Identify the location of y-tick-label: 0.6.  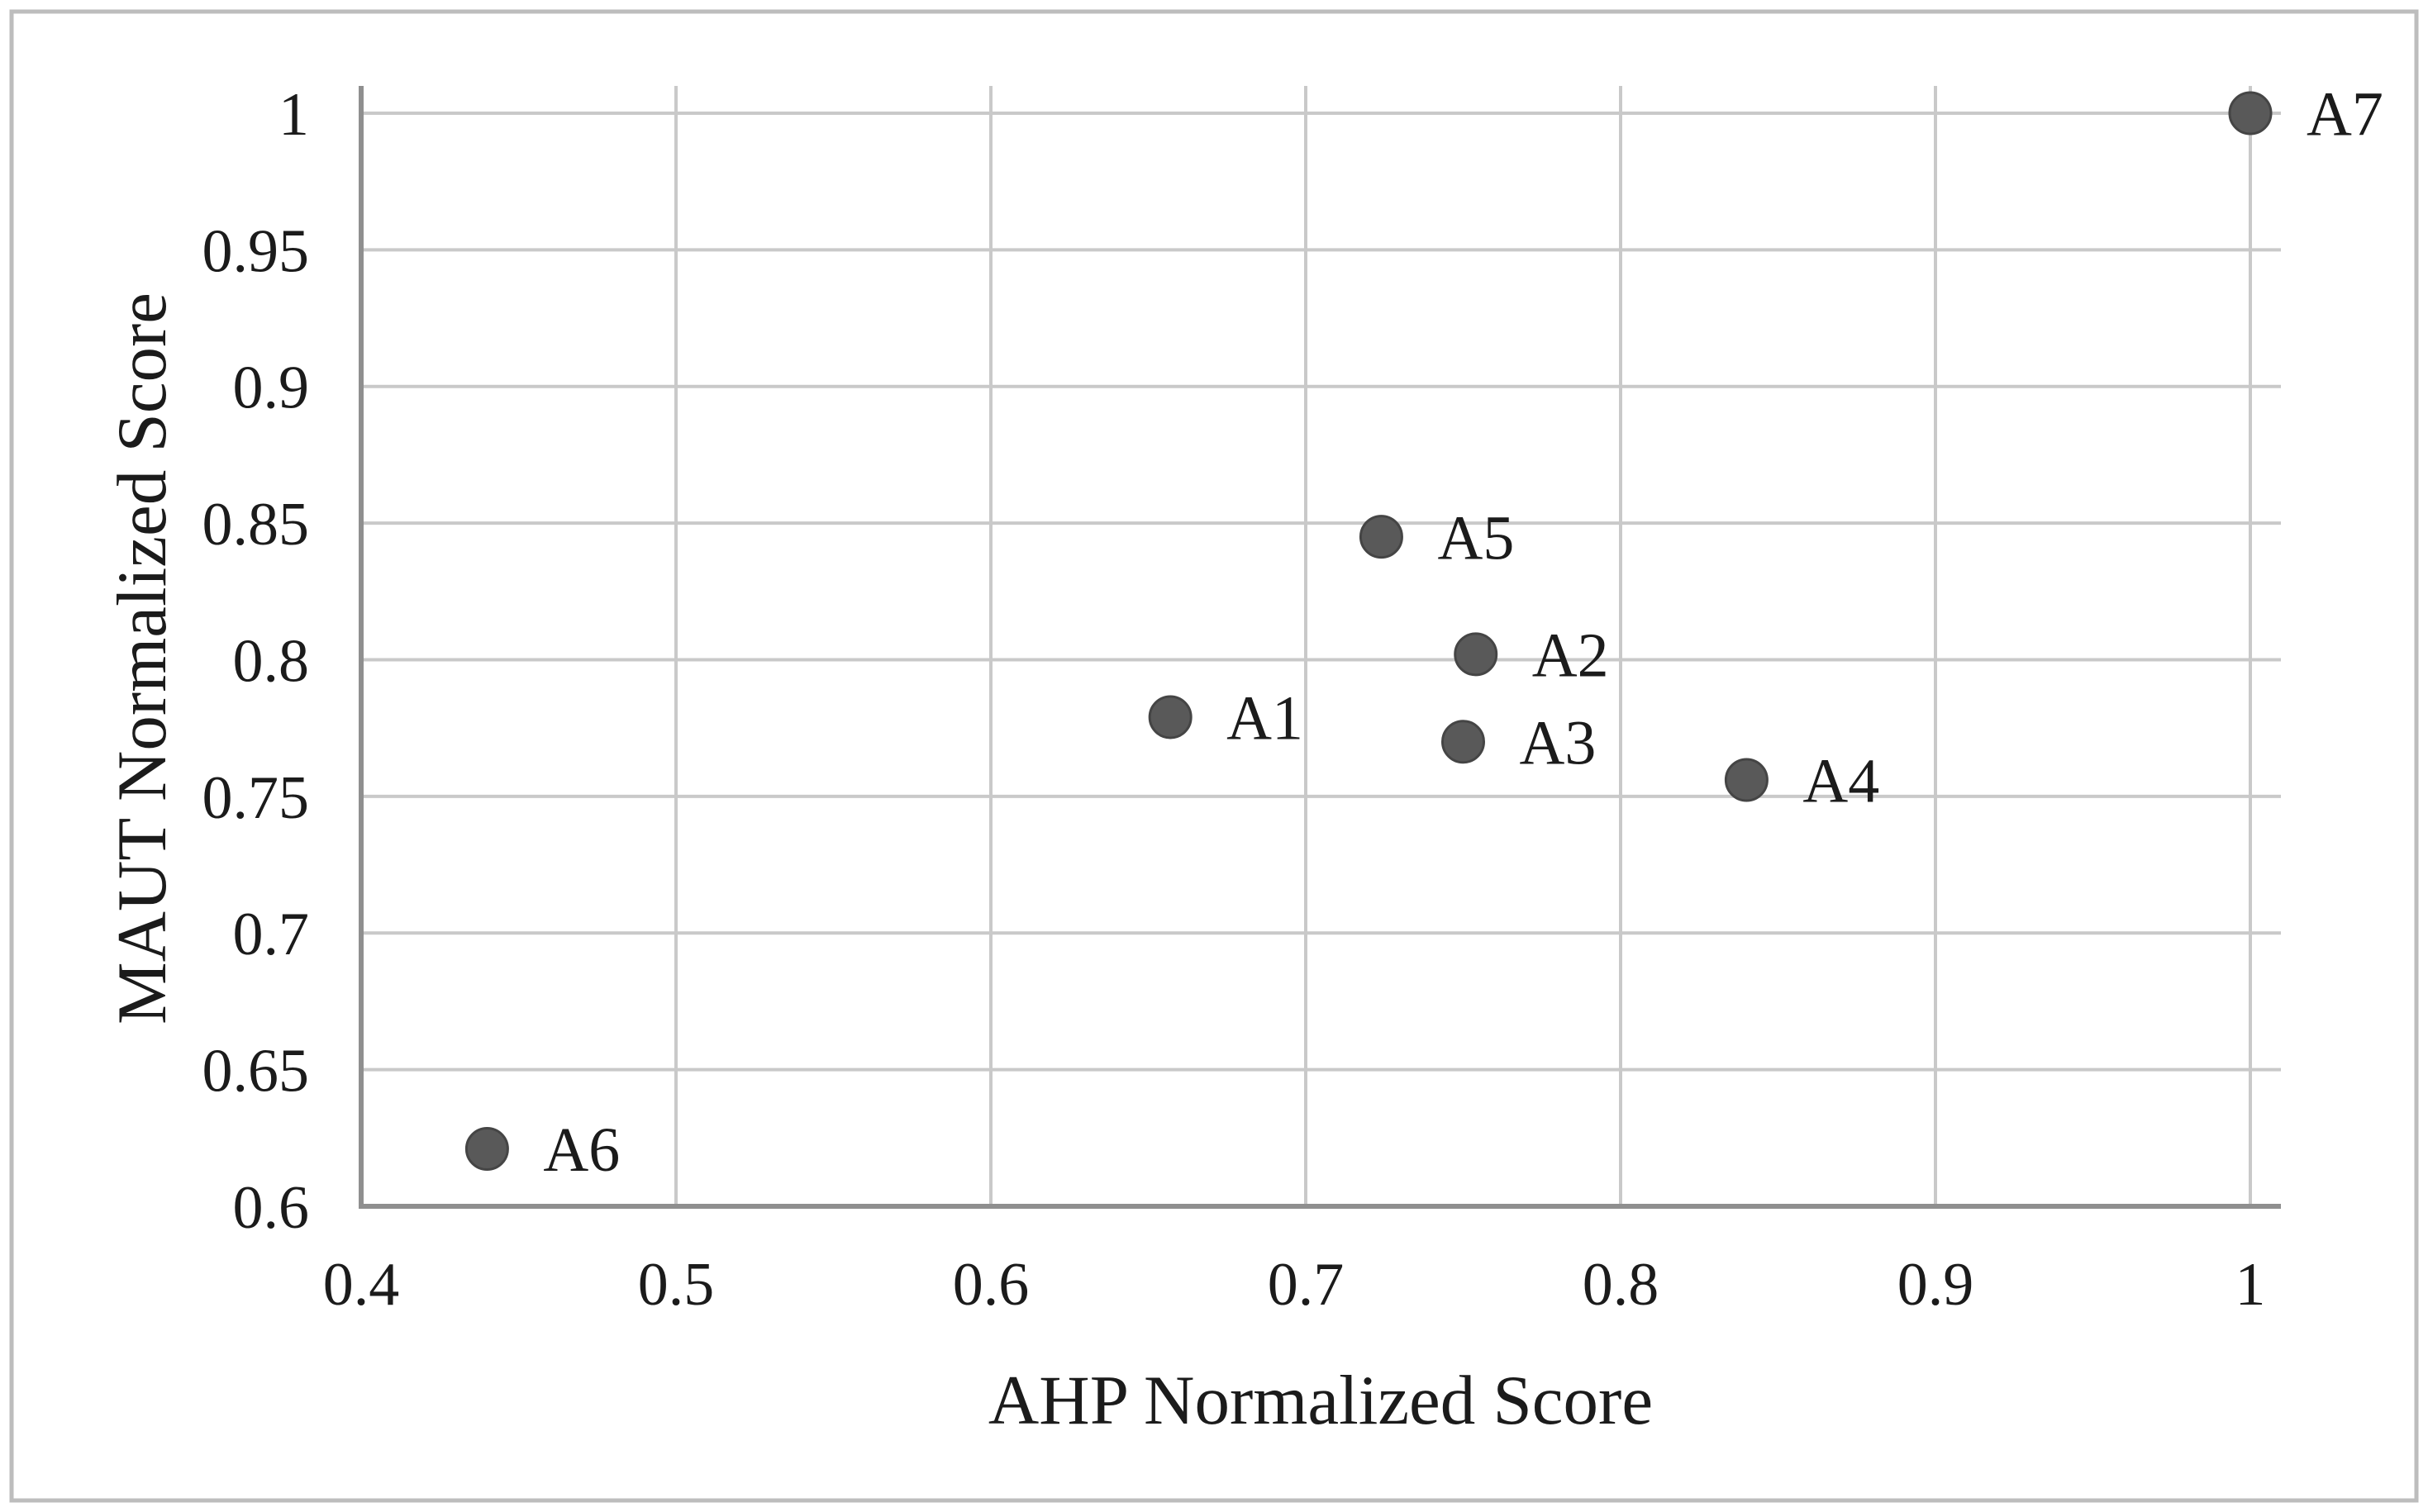
(271, 1208).